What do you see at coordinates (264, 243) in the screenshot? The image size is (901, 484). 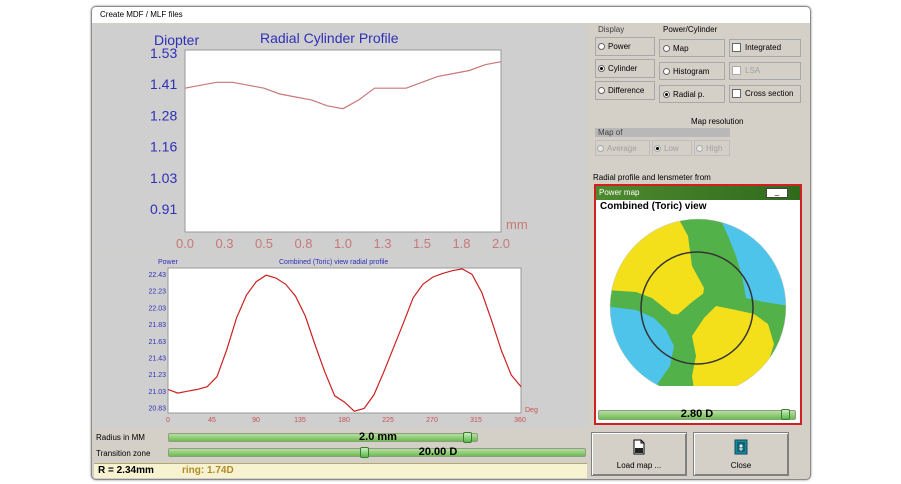 I see `top-x-tick-label: 0.5` at bounding box center [264, 243].